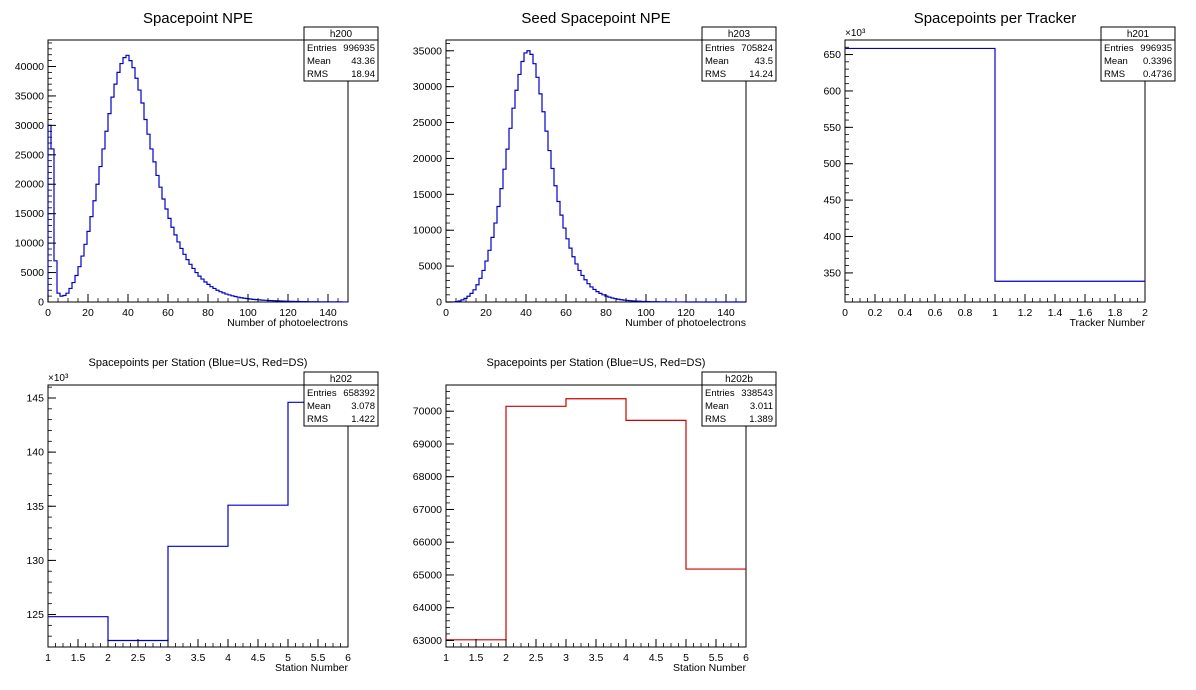 The image size is (1196, 690). What do you see at coordinates (198, 18) in the screenshot?
I see `pad-title: Spacepoint NPE` at bounding box center [198, 18].